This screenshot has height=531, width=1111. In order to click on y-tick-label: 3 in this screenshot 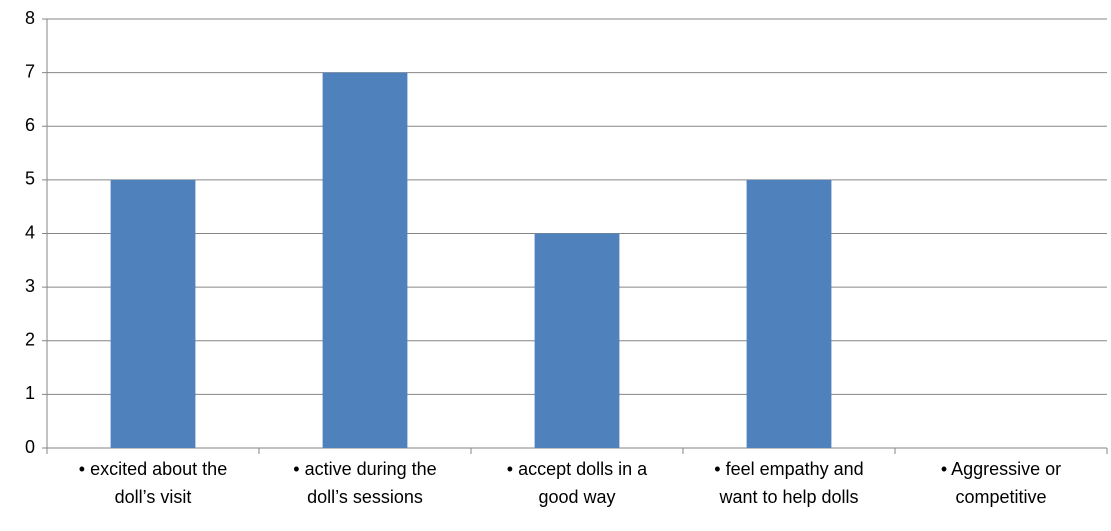, I will do `click(30, 286)`.